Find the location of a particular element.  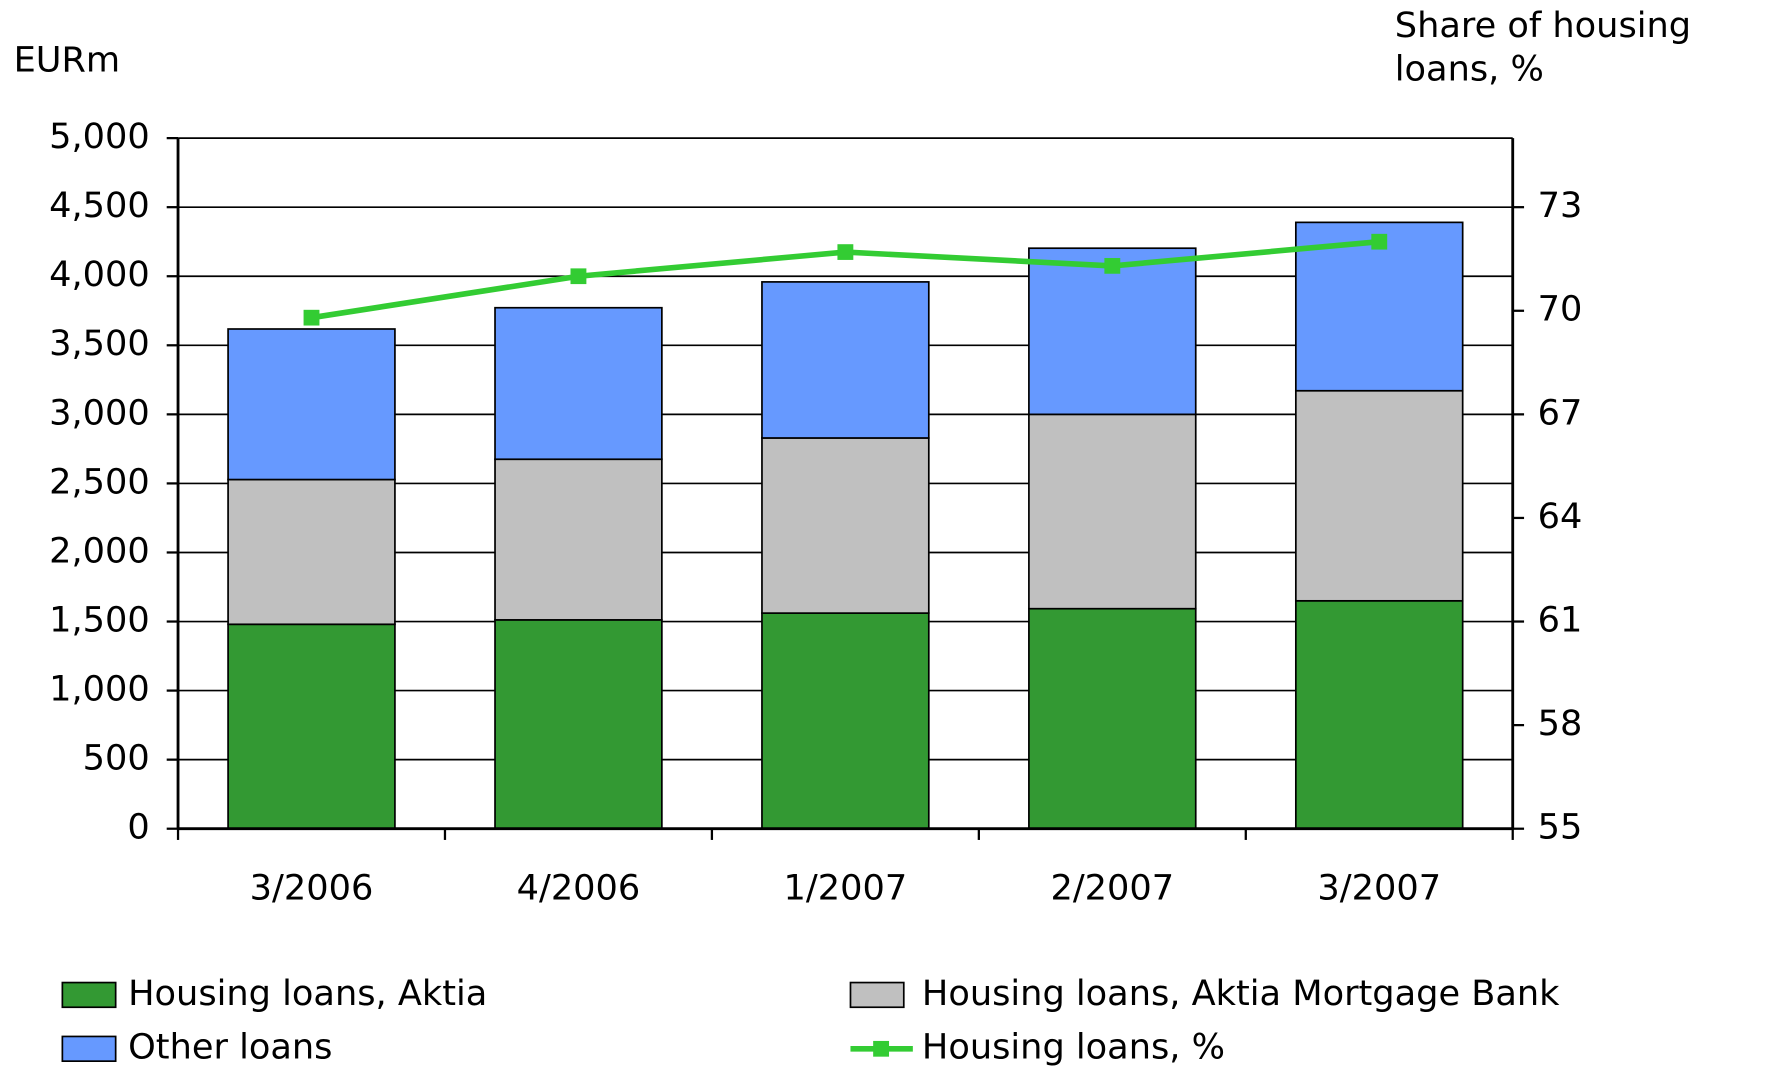

y2-tick-label: 61 is located at coordinates (1560, 621).